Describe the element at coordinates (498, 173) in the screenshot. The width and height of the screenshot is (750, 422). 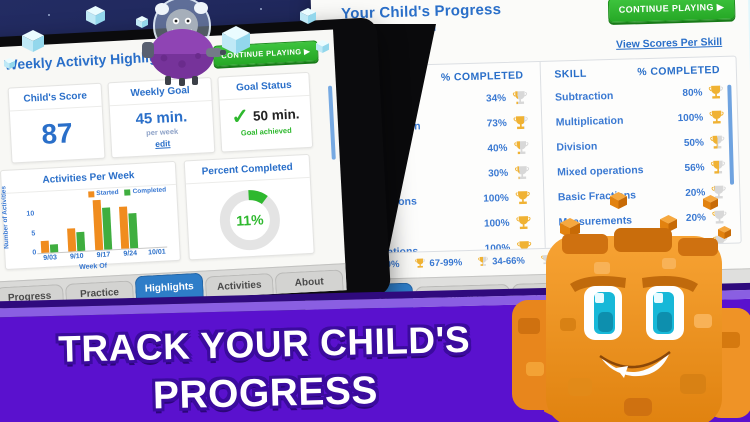
I see `skill-percent: 30%` at that location.